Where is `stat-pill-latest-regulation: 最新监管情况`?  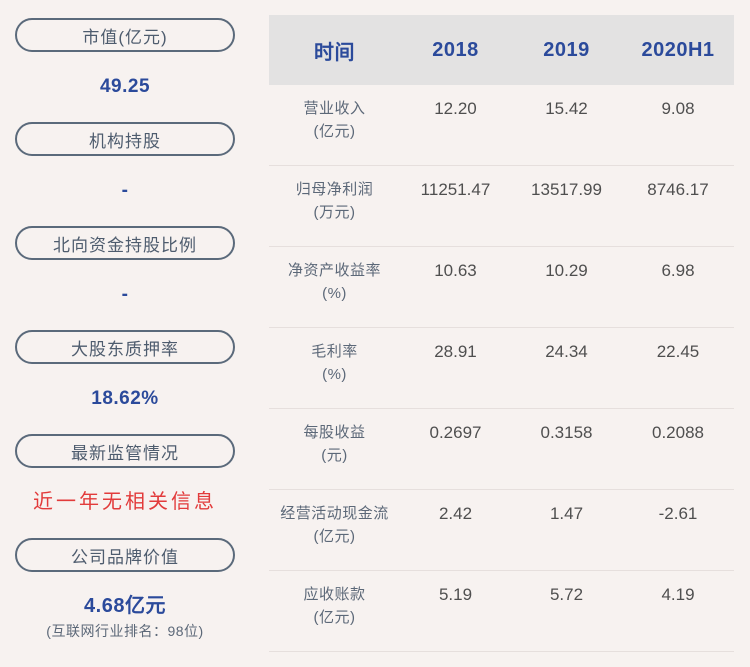
stat-pill-latest-regulation: 最新监管情况 is located at coordinates (125, 451).